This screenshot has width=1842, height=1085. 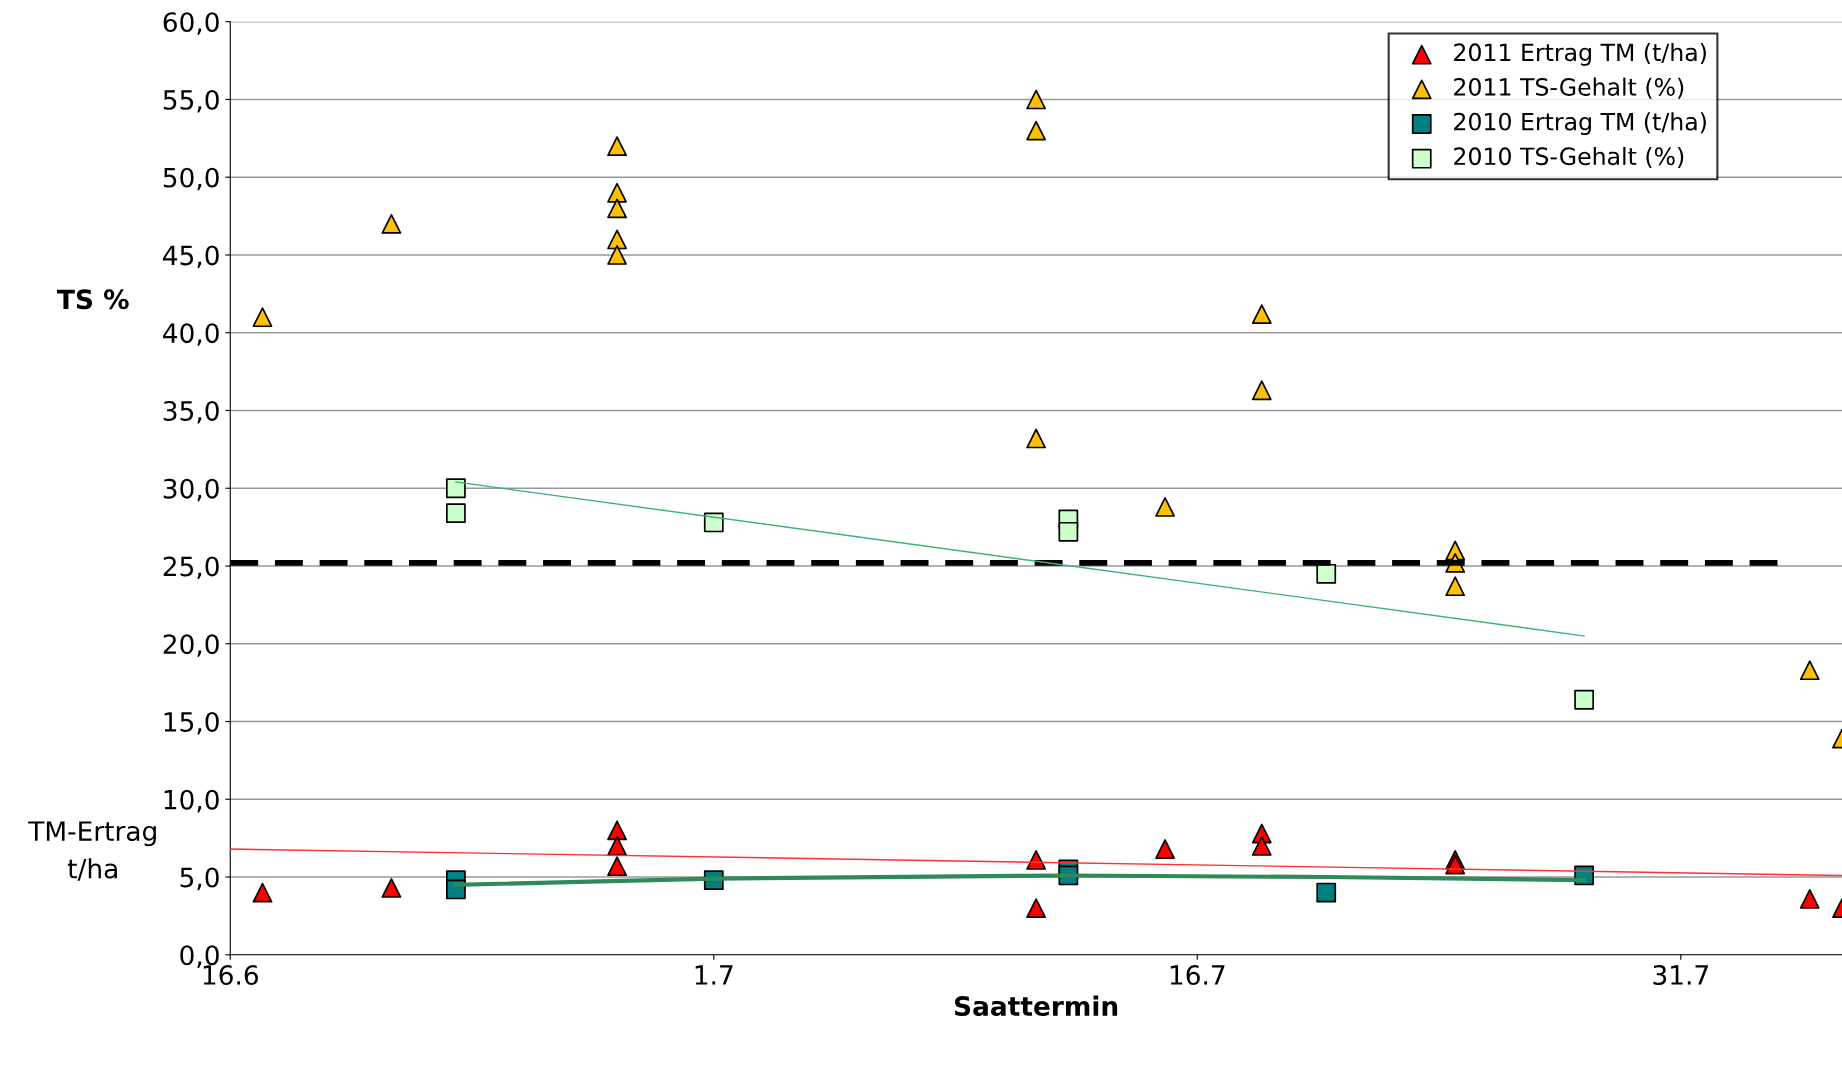 What do you see at coordinates (199, 879) in the screenshot?
I see `y-tick-label: 5,0` at bounding box center [199, 879].